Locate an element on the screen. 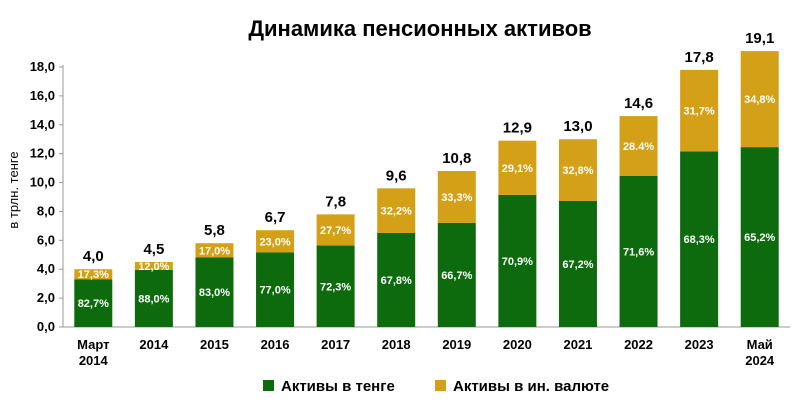 The width and height of the screenshot is (800, 406). bar-tenge-label: 65,2% is located at coordinates (759, 238).